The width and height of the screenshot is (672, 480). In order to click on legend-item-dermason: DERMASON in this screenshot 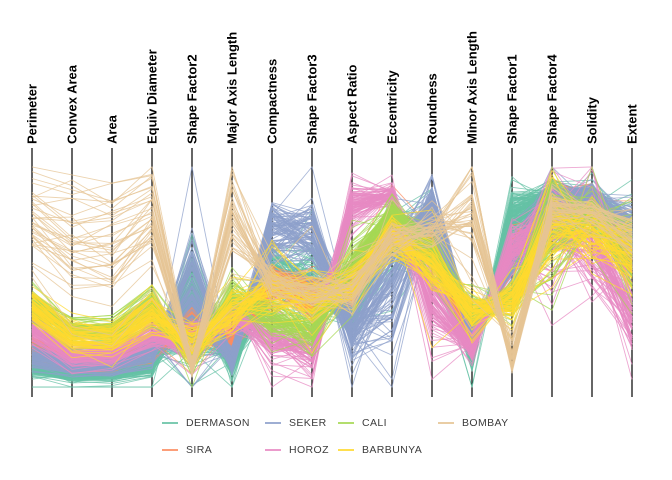, I will do `click(213, 423)`.